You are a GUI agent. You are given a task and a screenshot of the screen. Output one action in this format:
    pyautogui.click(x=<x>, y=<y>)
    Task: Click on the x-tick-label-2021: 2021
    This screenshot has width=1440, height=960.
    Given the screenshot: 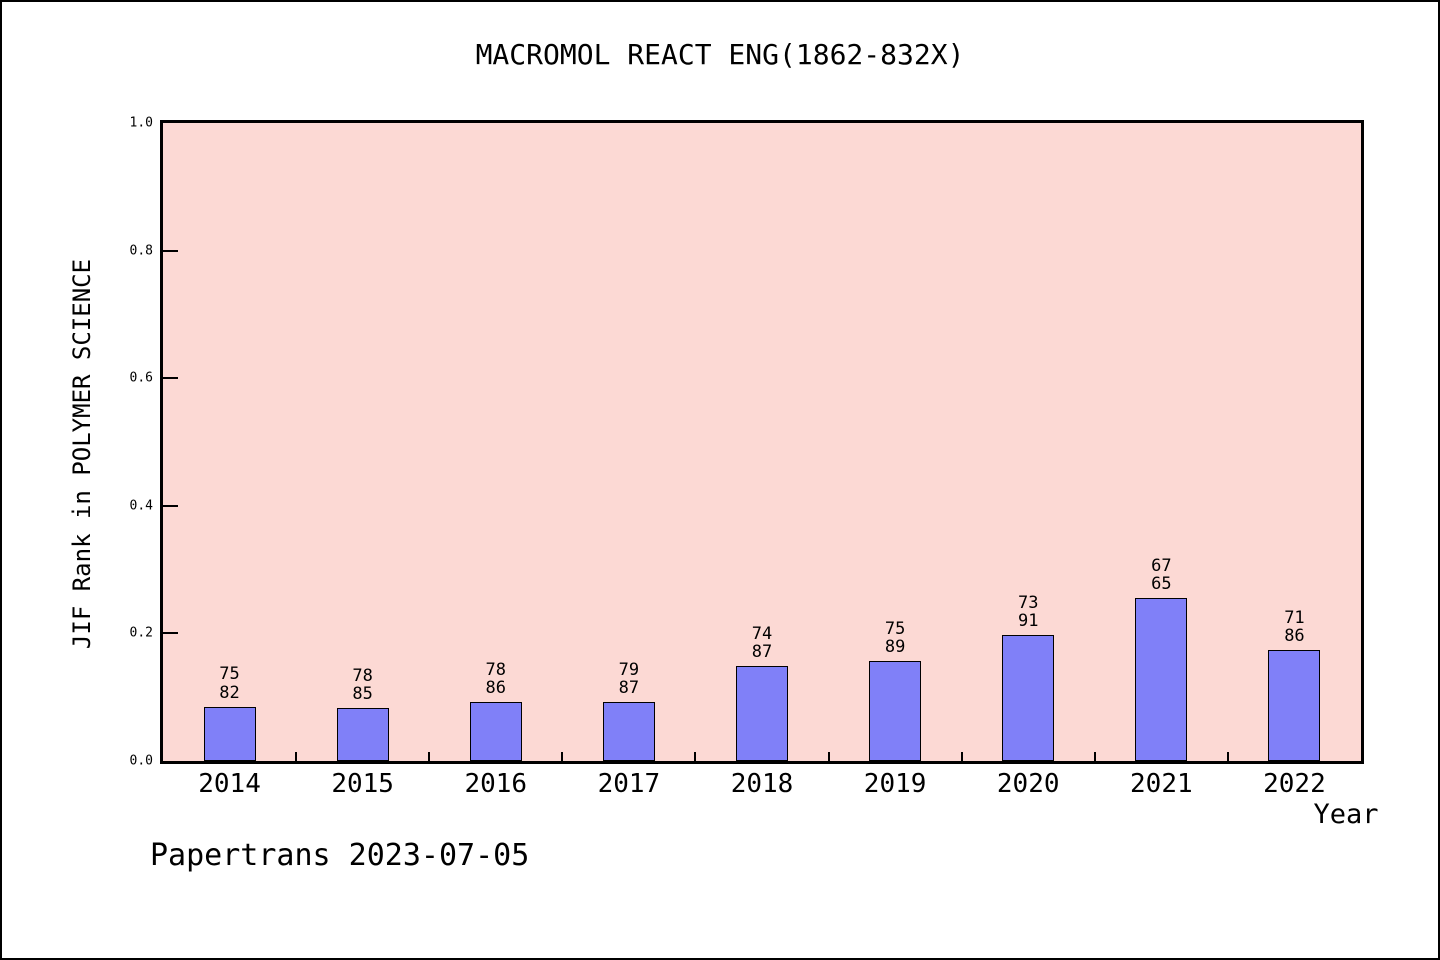 What is the action you would take?
    pyautogui.click(x=1161, y=784)
    